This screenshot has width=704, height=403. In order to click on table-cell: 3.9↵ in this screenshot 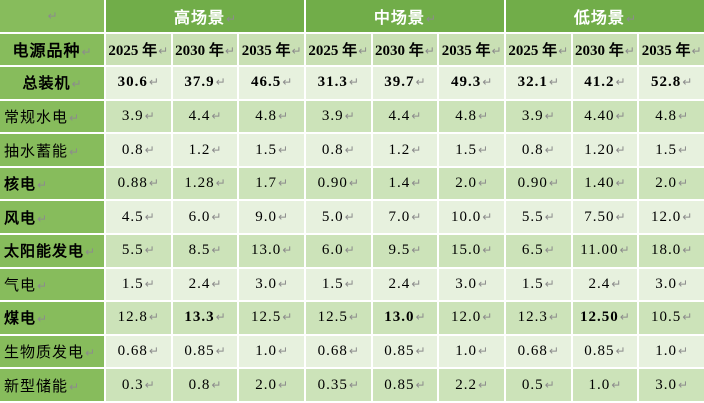, I will do `click(338, 116)`.